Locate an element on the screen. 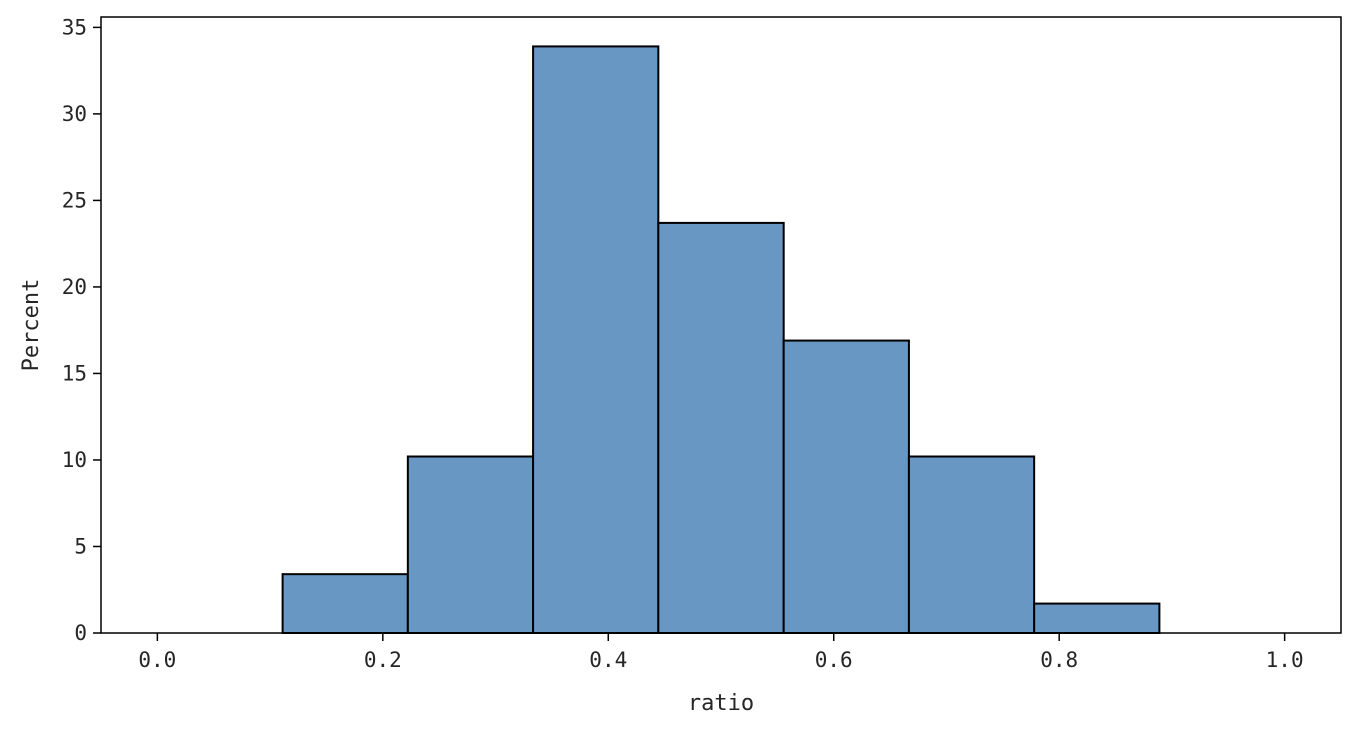 This screenshot has width=1364, height=734. x-tick-label: 0.2 is located at coordinates (383, 660).